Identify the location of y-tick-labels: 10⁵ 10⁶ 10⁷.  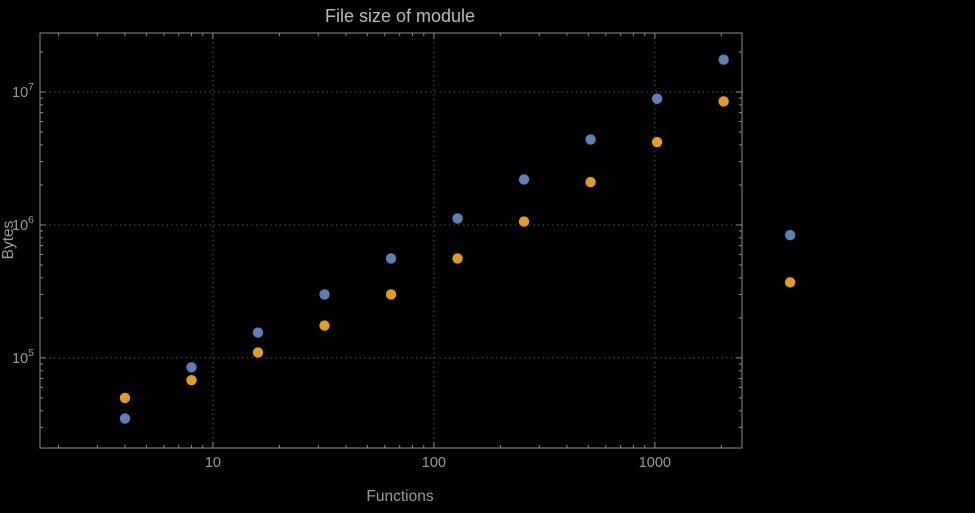
(23, 224).